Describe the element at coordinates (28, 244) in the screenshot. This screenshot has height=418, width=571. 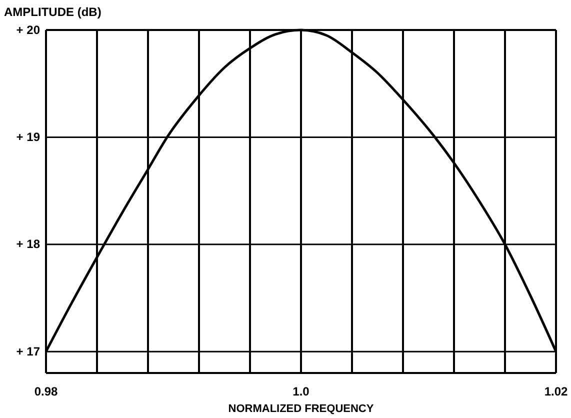
I see `y-tick-label: + 18` at that location.